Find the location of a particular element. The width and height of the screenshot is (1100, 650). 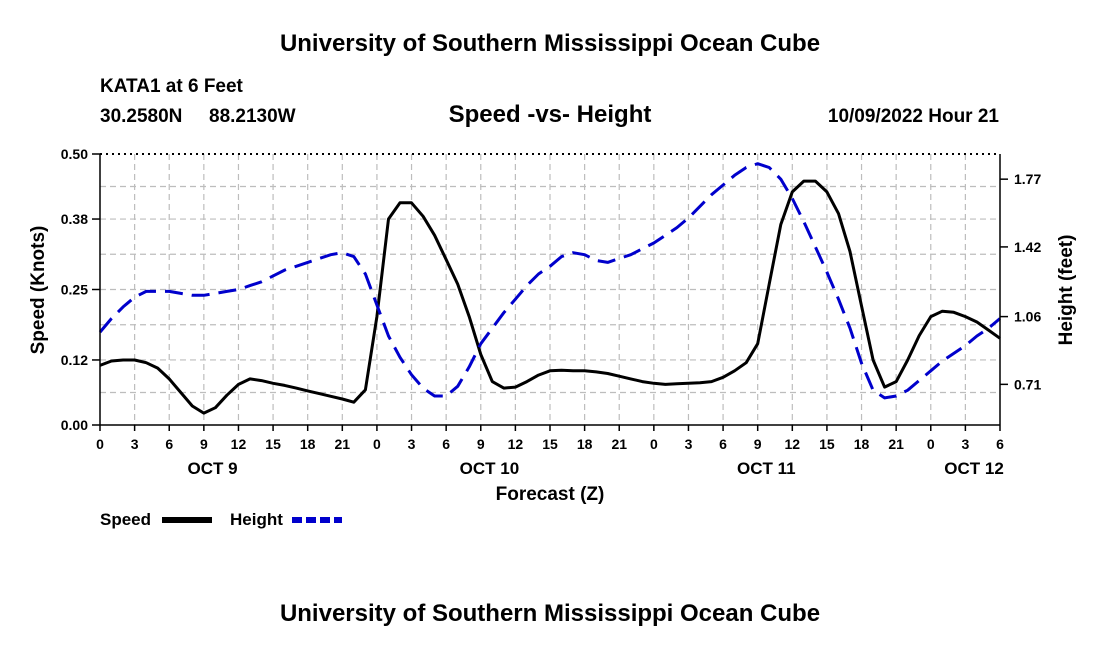

day-label: OCT 11 is located at coordinates (766, 468).